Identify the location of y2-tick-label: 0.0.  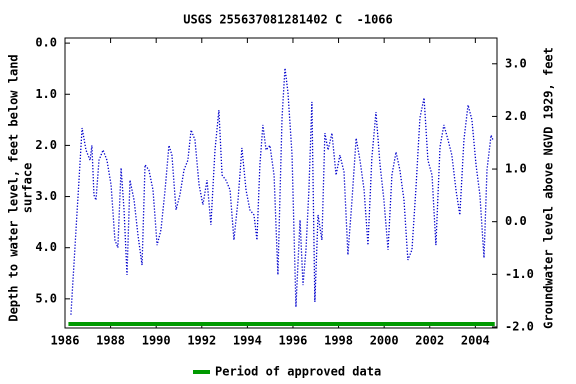
(516, 221).